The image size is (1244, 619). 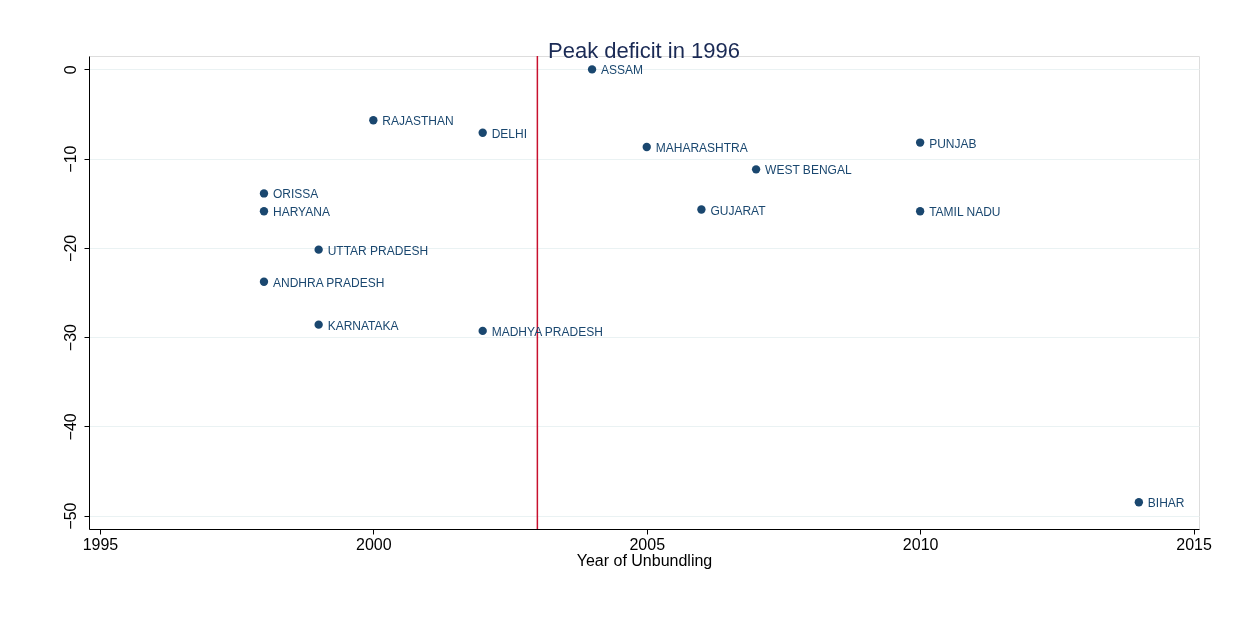 I want to click on annotation: RAJASTHAN, so click(x=418, y=121).